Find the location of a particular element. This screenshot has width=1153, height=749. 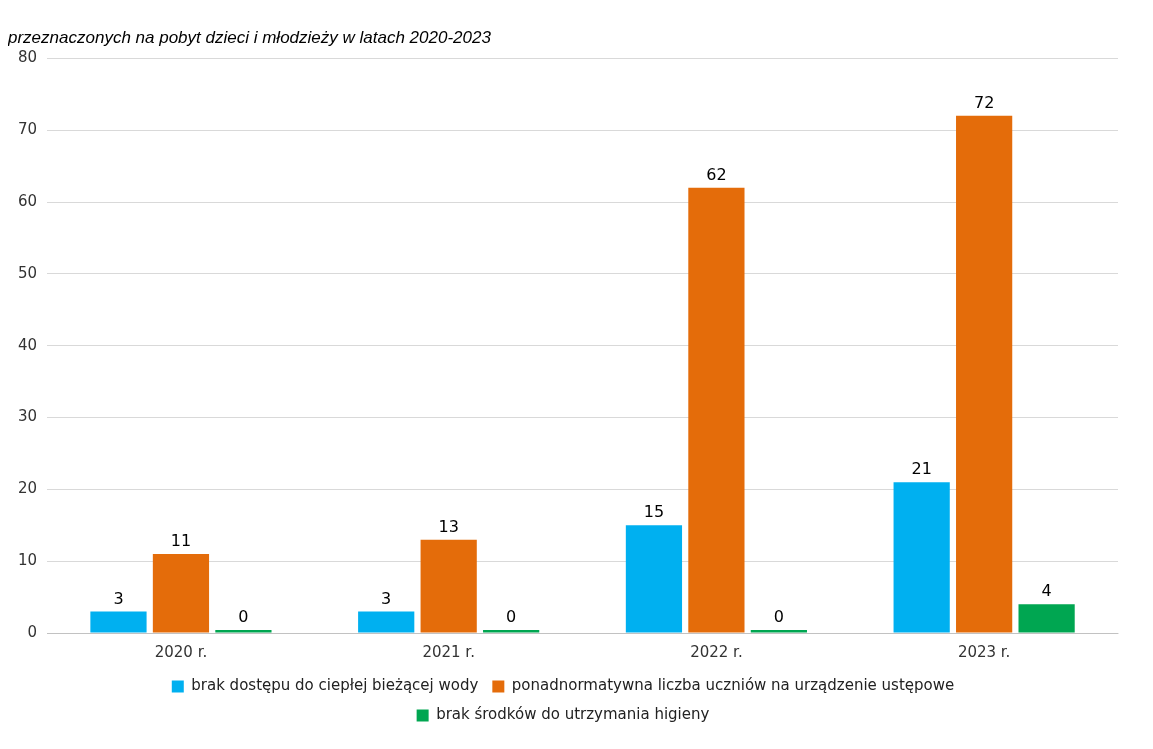

x-tick-label: 2020 r. is located at coordinates (181, 651).